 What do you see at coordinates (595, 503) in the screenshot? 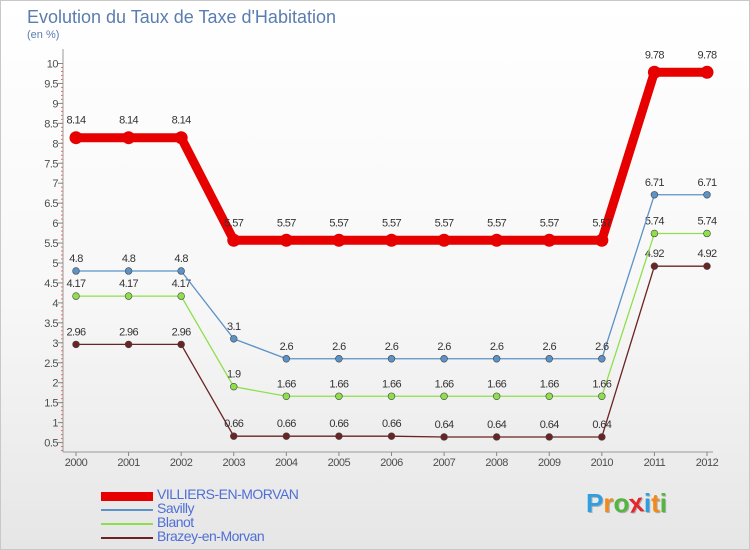
I see `logo-letter: P` at bounding box center [595, 503].